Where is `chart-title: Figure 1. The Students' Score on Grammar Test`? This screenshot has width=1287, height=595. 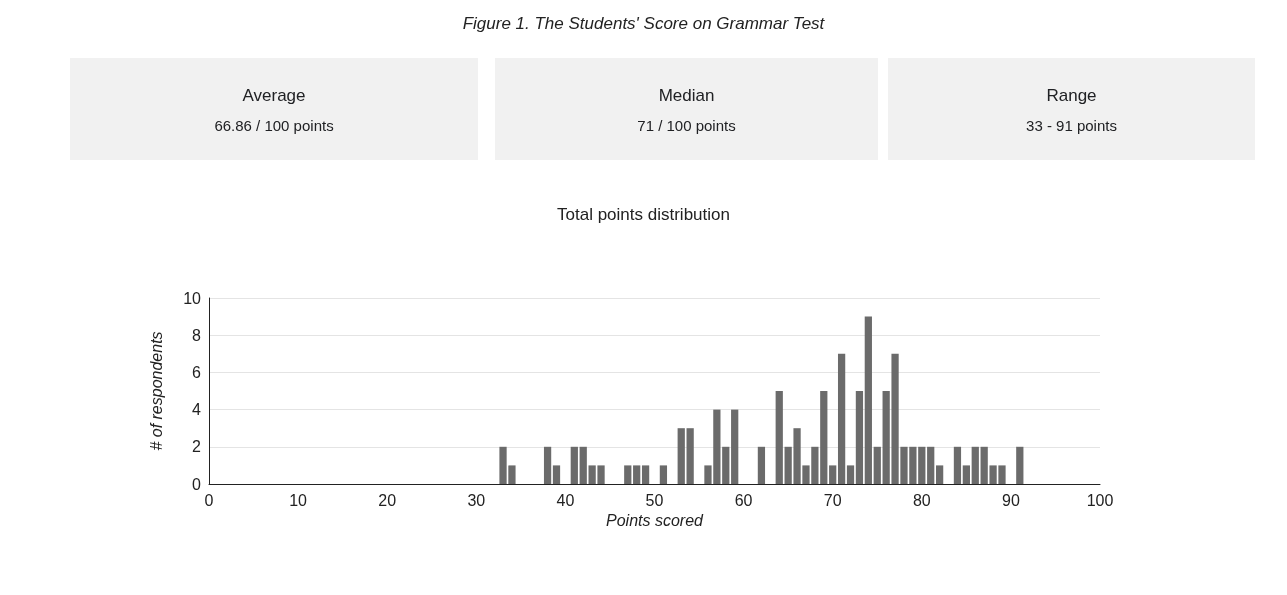
chart-title: Figure 1. The Students' Score on Grammar Test is located at coordinates (644, 23).